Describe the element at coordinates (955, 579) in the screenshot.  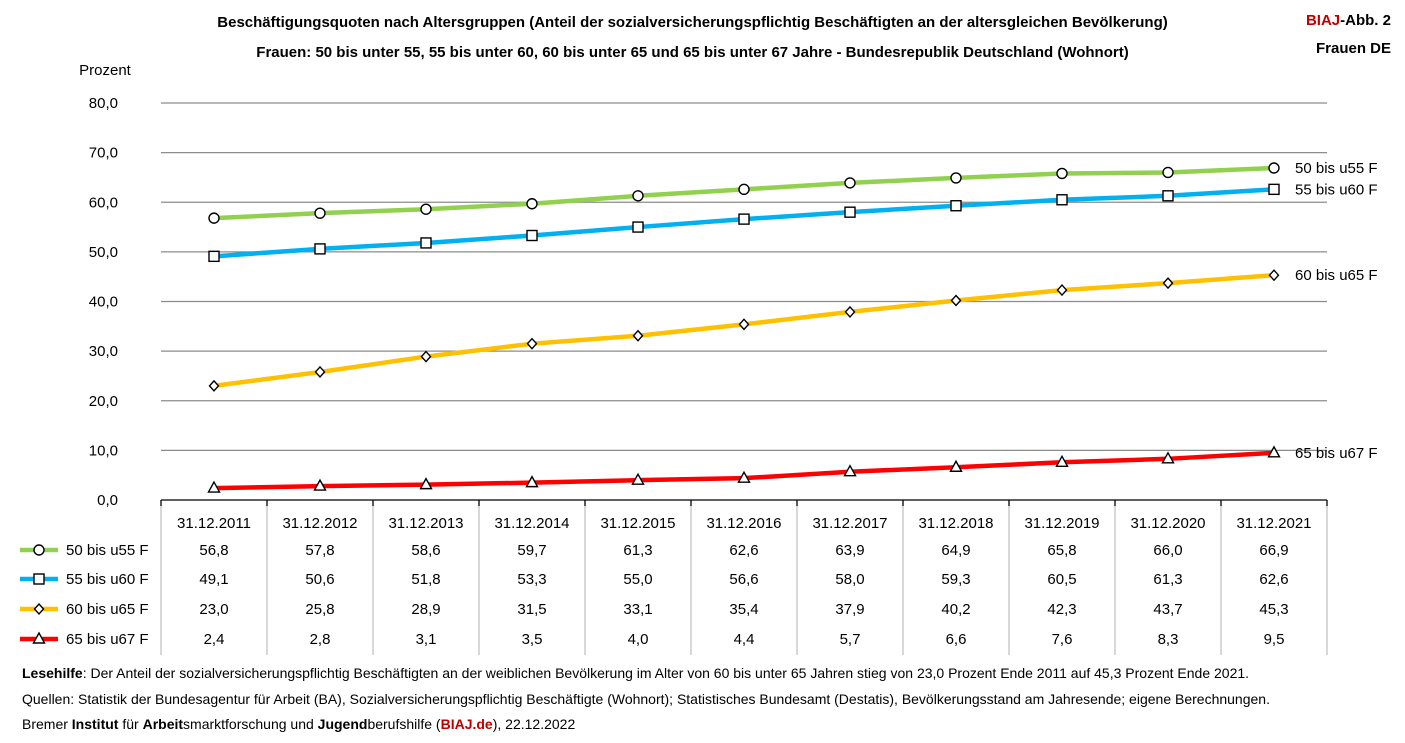
I see `table-value: 59,3` at that location.